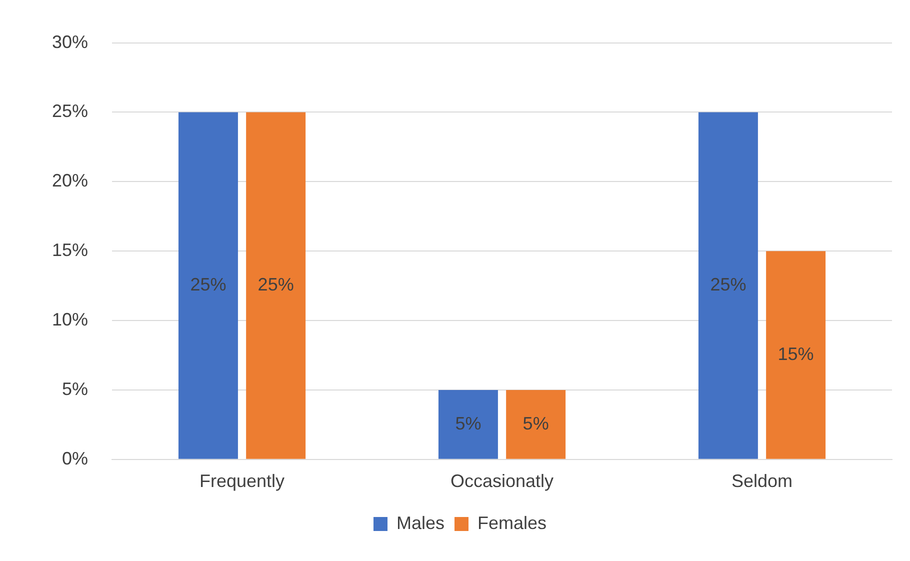 This screenshot has height=561, width=910. What do you see at coordinates (420, 522) in the screenshot?
I see `legend-label: Males` at bounding box center [420, 522].